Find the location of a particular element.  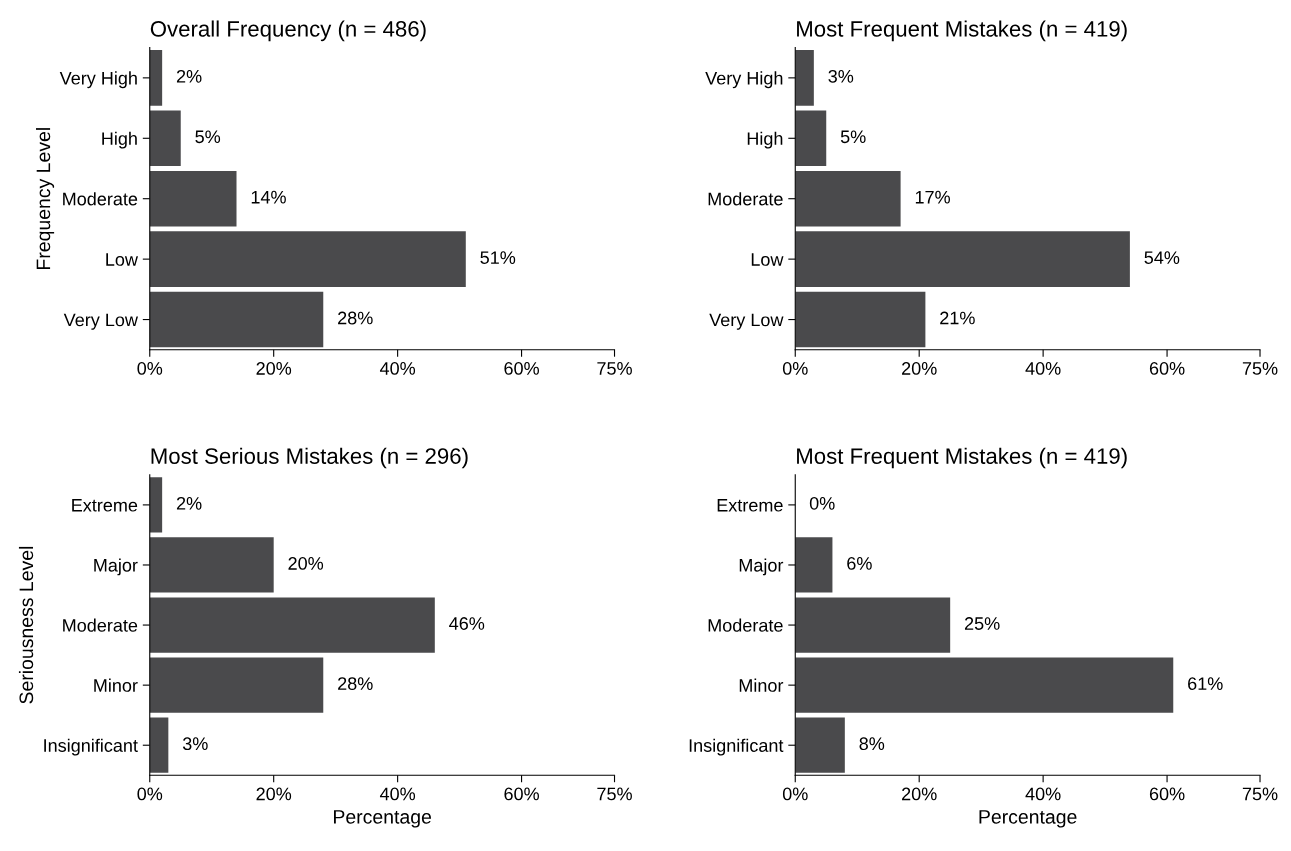

y-axis-title: Frequency Level is located at coordinates (45, 198).